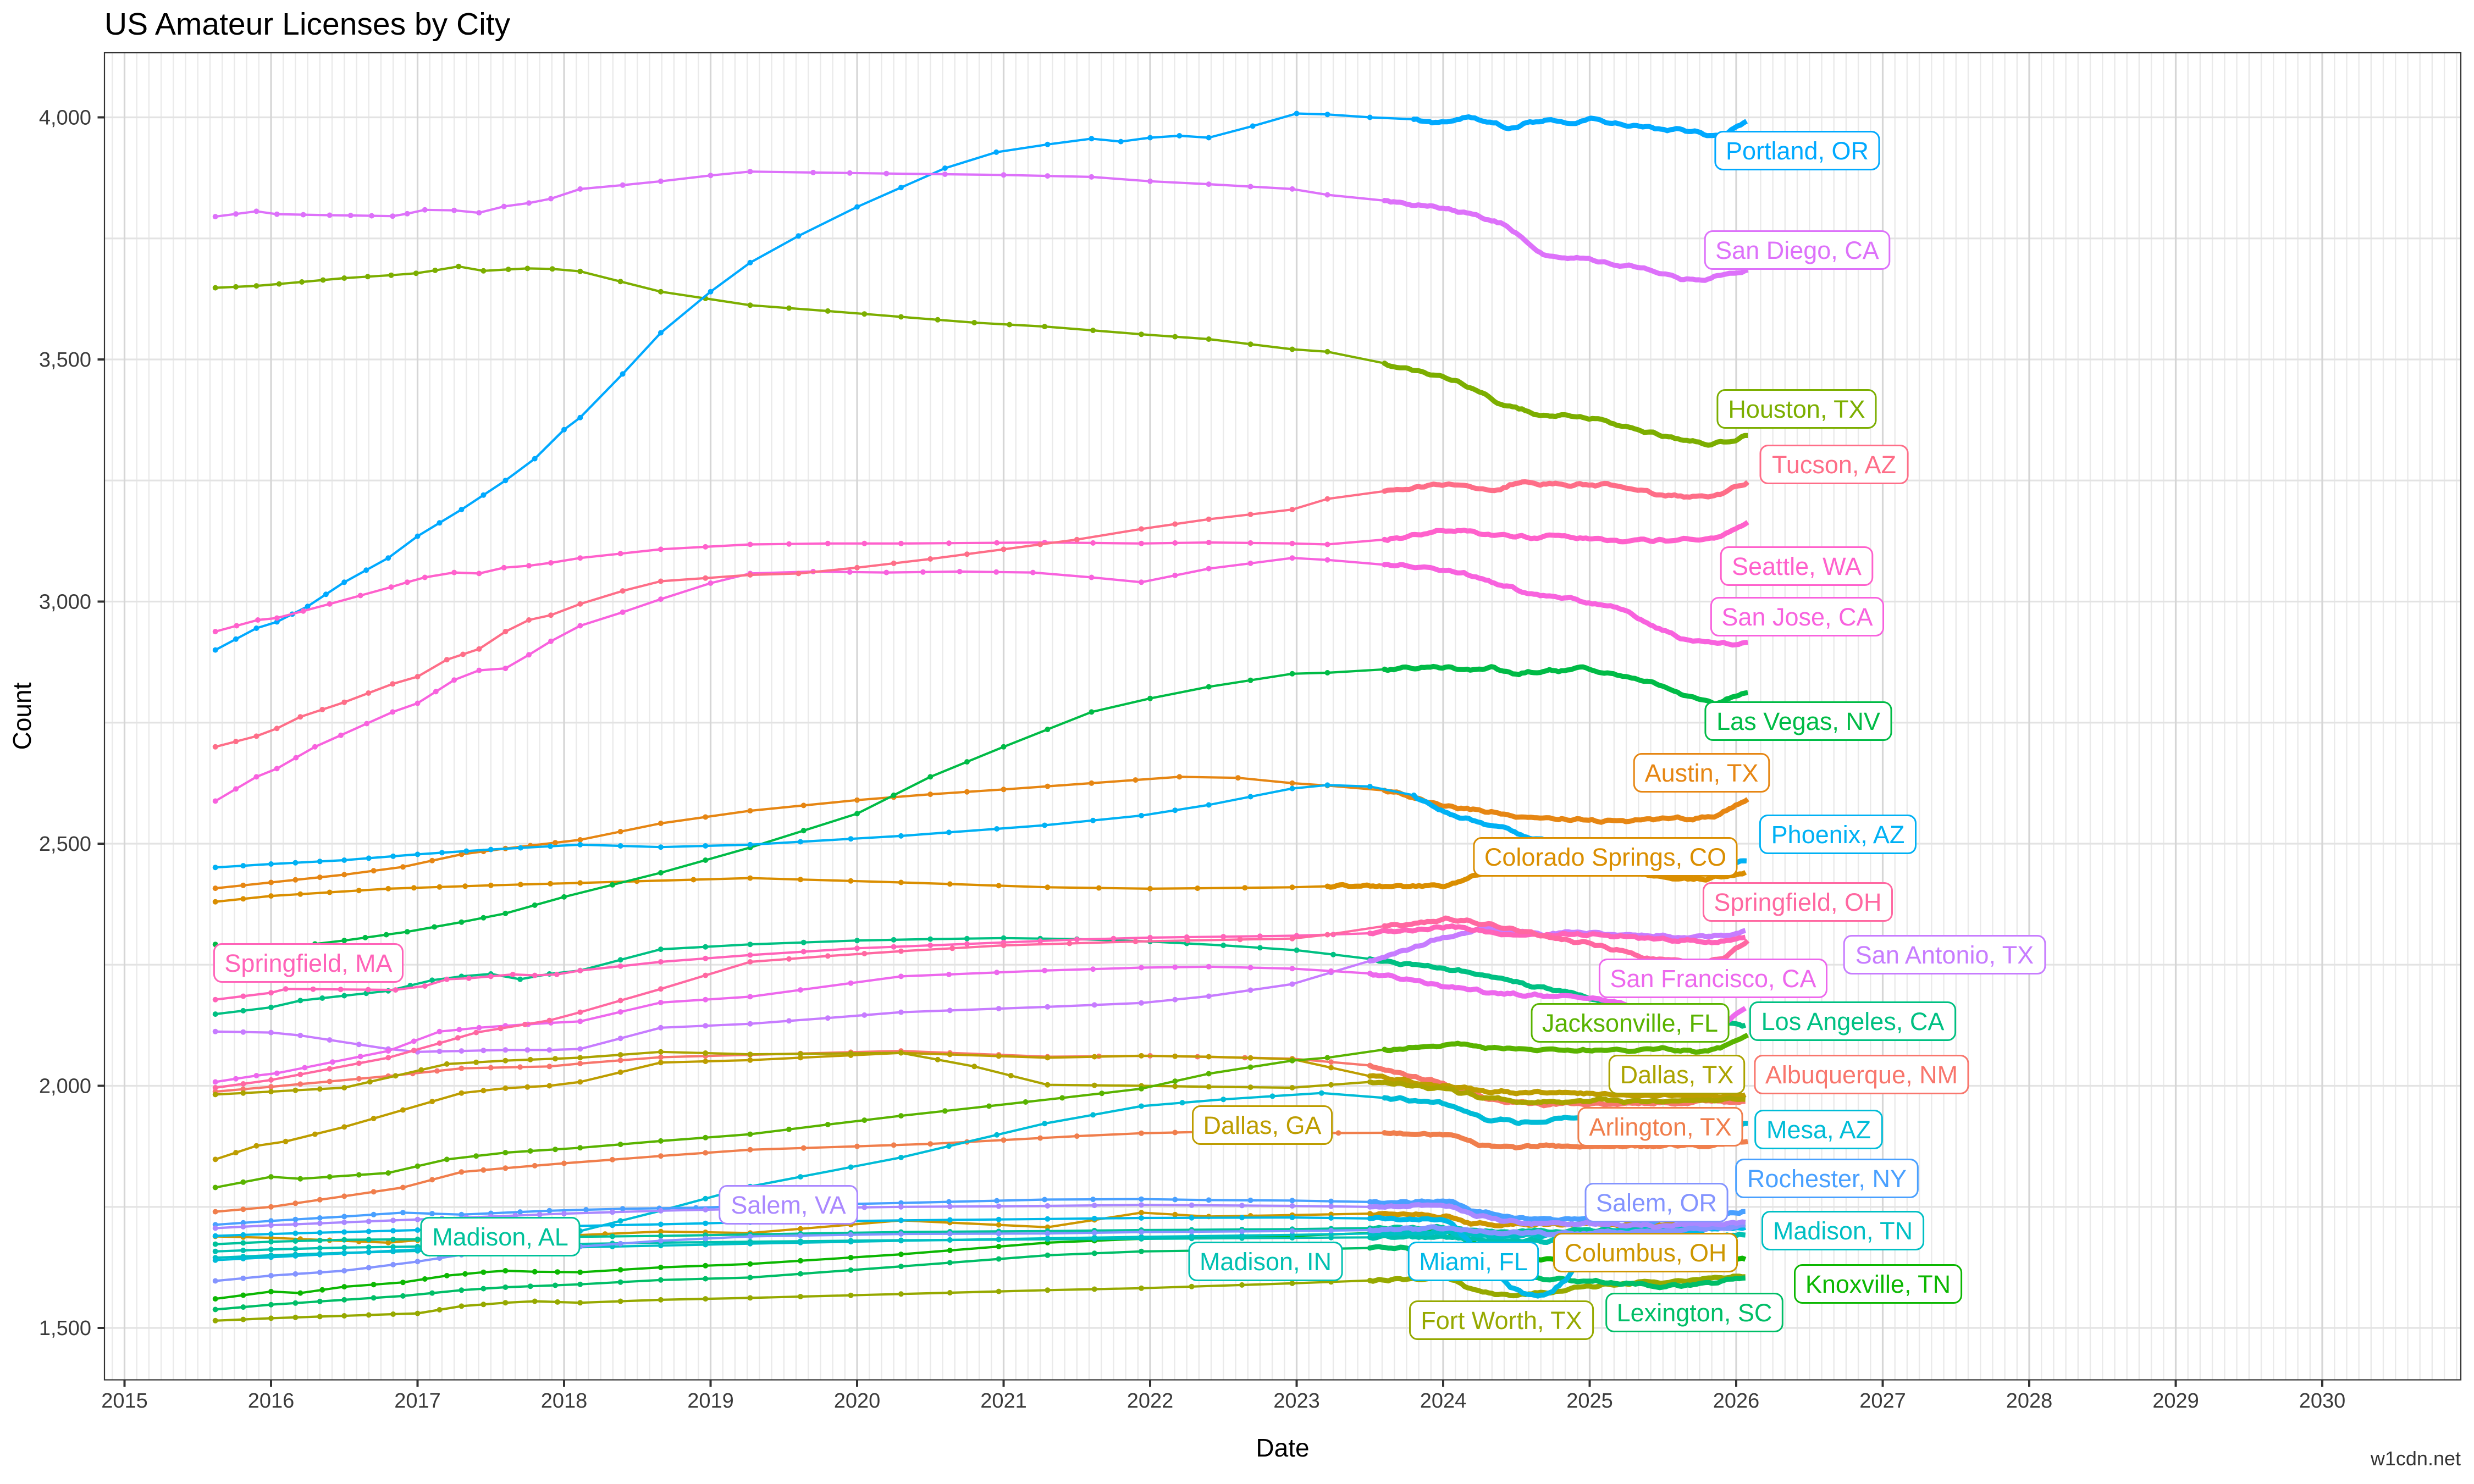  What do you see at coordinates (125, 1401) in the screenshot?
I see `svg-text: 2015` at bounding box center [125, 1401].